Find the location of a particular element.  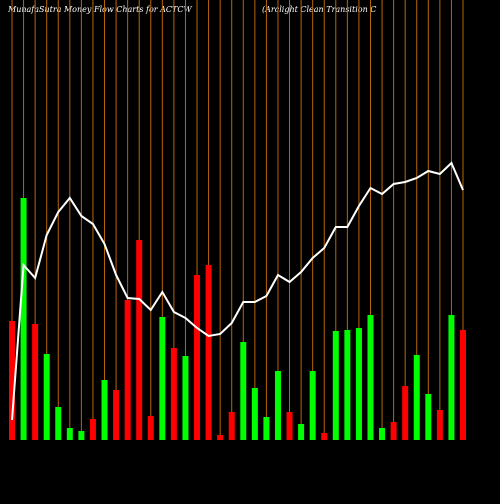

chart-title: MunafaSutra Money Flow Charts for ACTCW is located at coordinates (99, 9).